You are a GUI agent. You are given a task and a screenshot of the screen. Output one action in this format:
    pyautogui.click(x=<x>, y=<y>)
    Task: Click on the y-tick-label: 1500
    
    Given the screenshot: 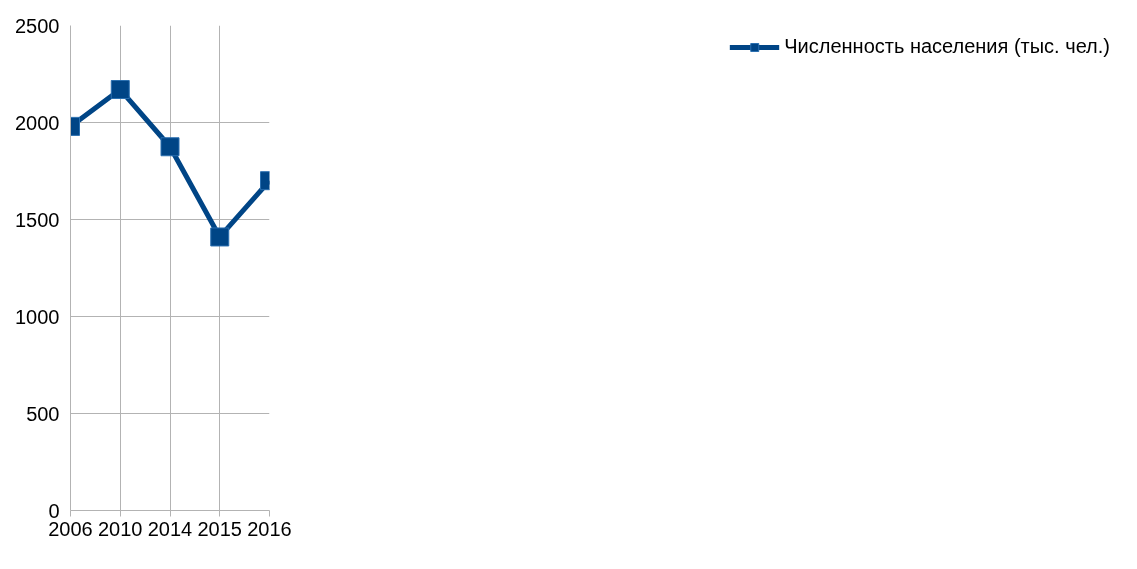 What is the action you would take?
    pyautogui.click(x=37, y=219)
    